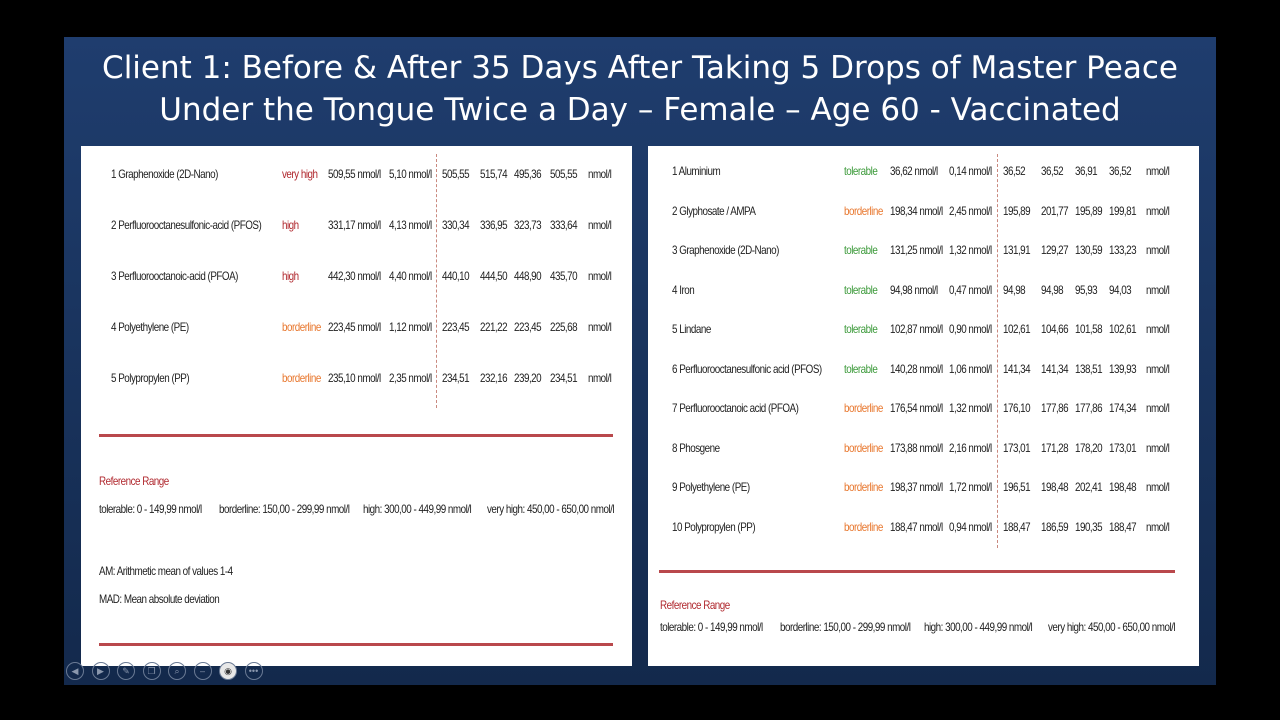  What do you see at coordinates (725, 250) in the screenshot?
I see `substance-name: 3 Graphenoxide (2D-Nano)` at bounding box center [725, 250].